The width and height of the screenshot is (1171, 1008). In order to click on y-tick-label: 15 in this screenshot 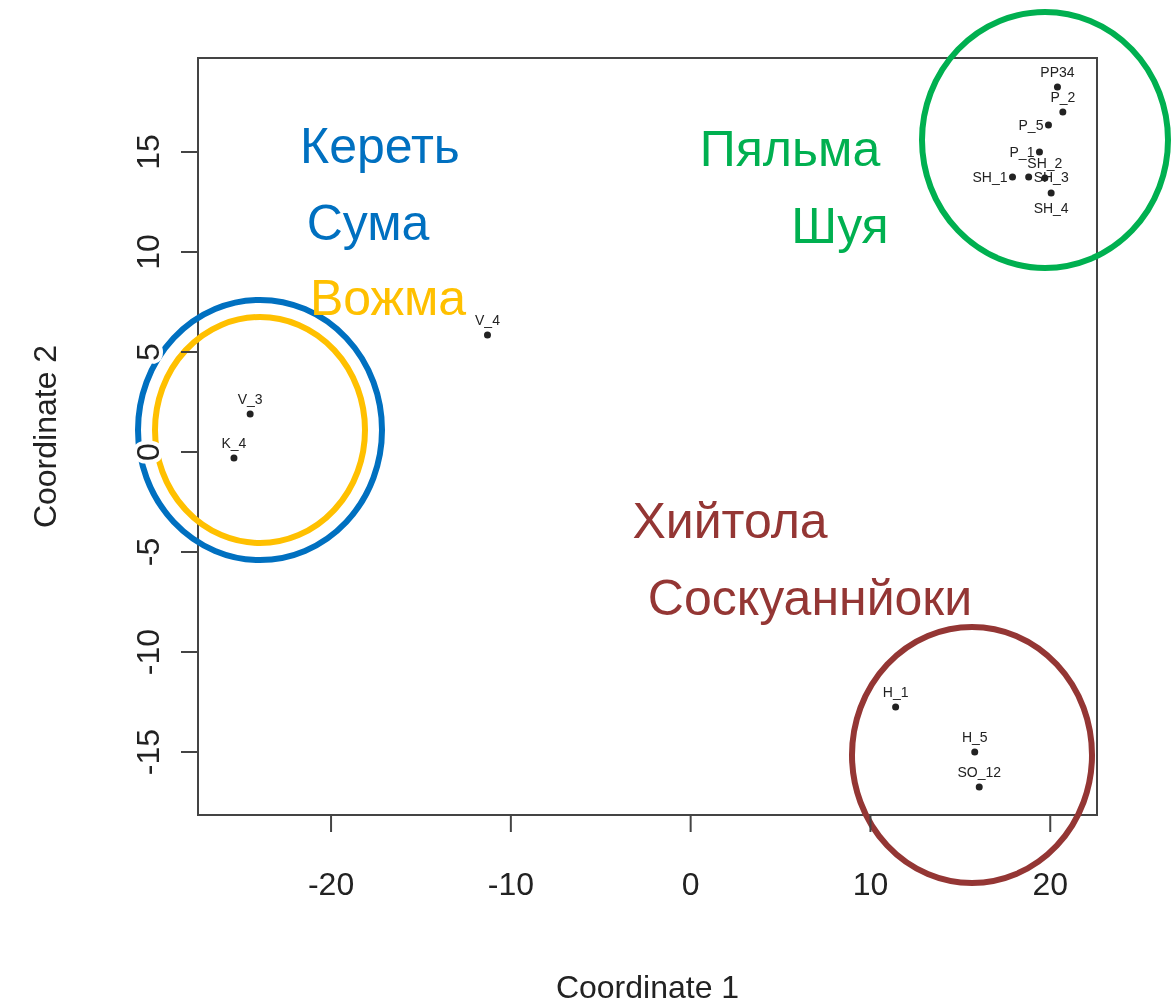, I will do `click(148, 152)`.